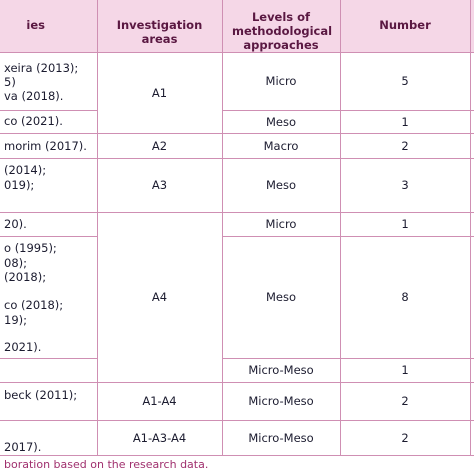  Describe the element at coordinates (159, 32) in the screenshot. I see `header-cell: Investigation areas` at that location.